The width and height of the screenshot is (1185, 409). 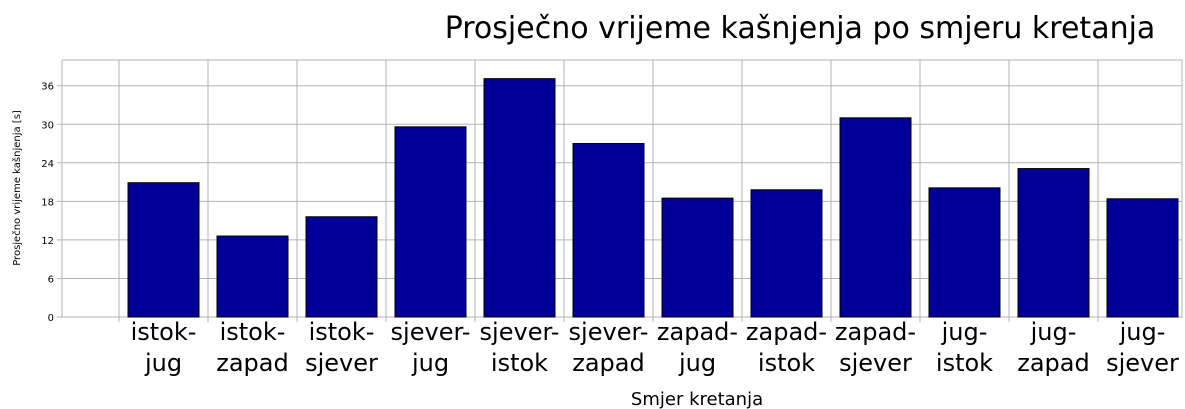 I want to click on x-tick-label: zapad-istok, so click(x=786, y=347).